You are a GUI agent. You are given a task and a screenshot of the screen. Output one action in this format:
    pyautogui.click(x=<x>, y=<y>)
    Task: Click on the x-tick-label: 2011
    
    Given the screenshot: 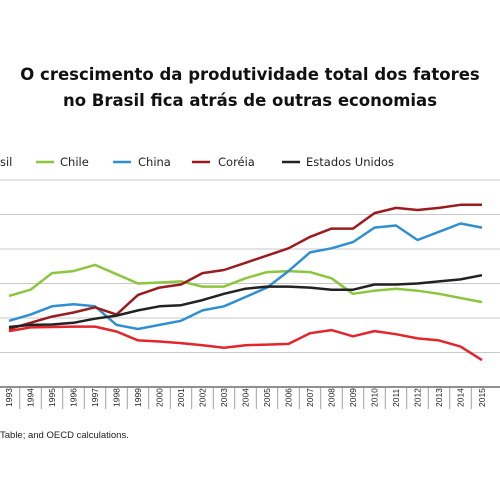 What is the action you would take?
    pyautogui.click(x=396, y=397)
    